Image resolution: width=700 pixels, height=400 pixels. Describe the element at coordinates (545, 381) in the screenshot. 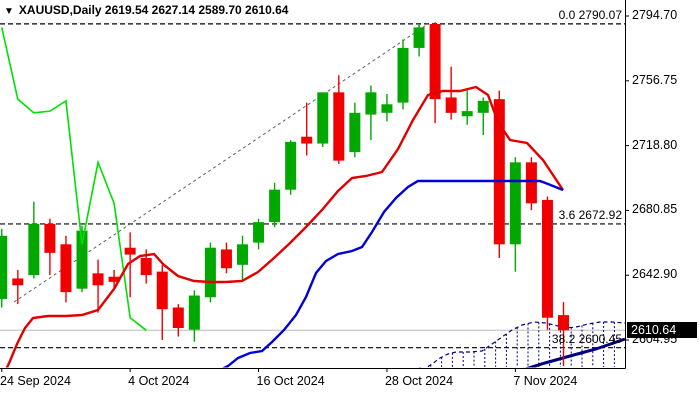

I see `date-axis-label: 7 Nov 2024` at that location.